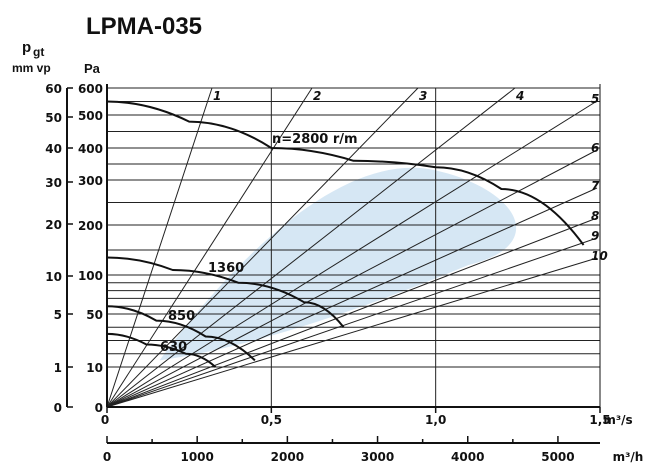 The width and height of the screenshot is (657, 475). What do you see at coordinates (271, 420) in the screenshot?
I see `m3s-tick-label: 0,5` at bounding box center [271, 420].